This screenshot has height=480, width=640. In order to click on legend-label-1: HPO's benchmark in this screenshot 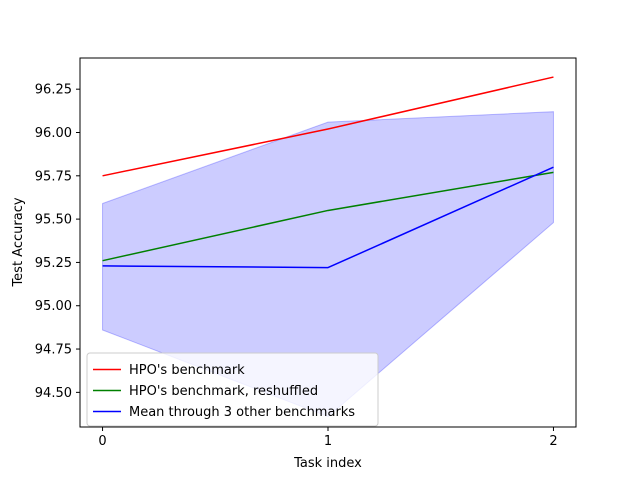, I will do `click(187, 370)`.